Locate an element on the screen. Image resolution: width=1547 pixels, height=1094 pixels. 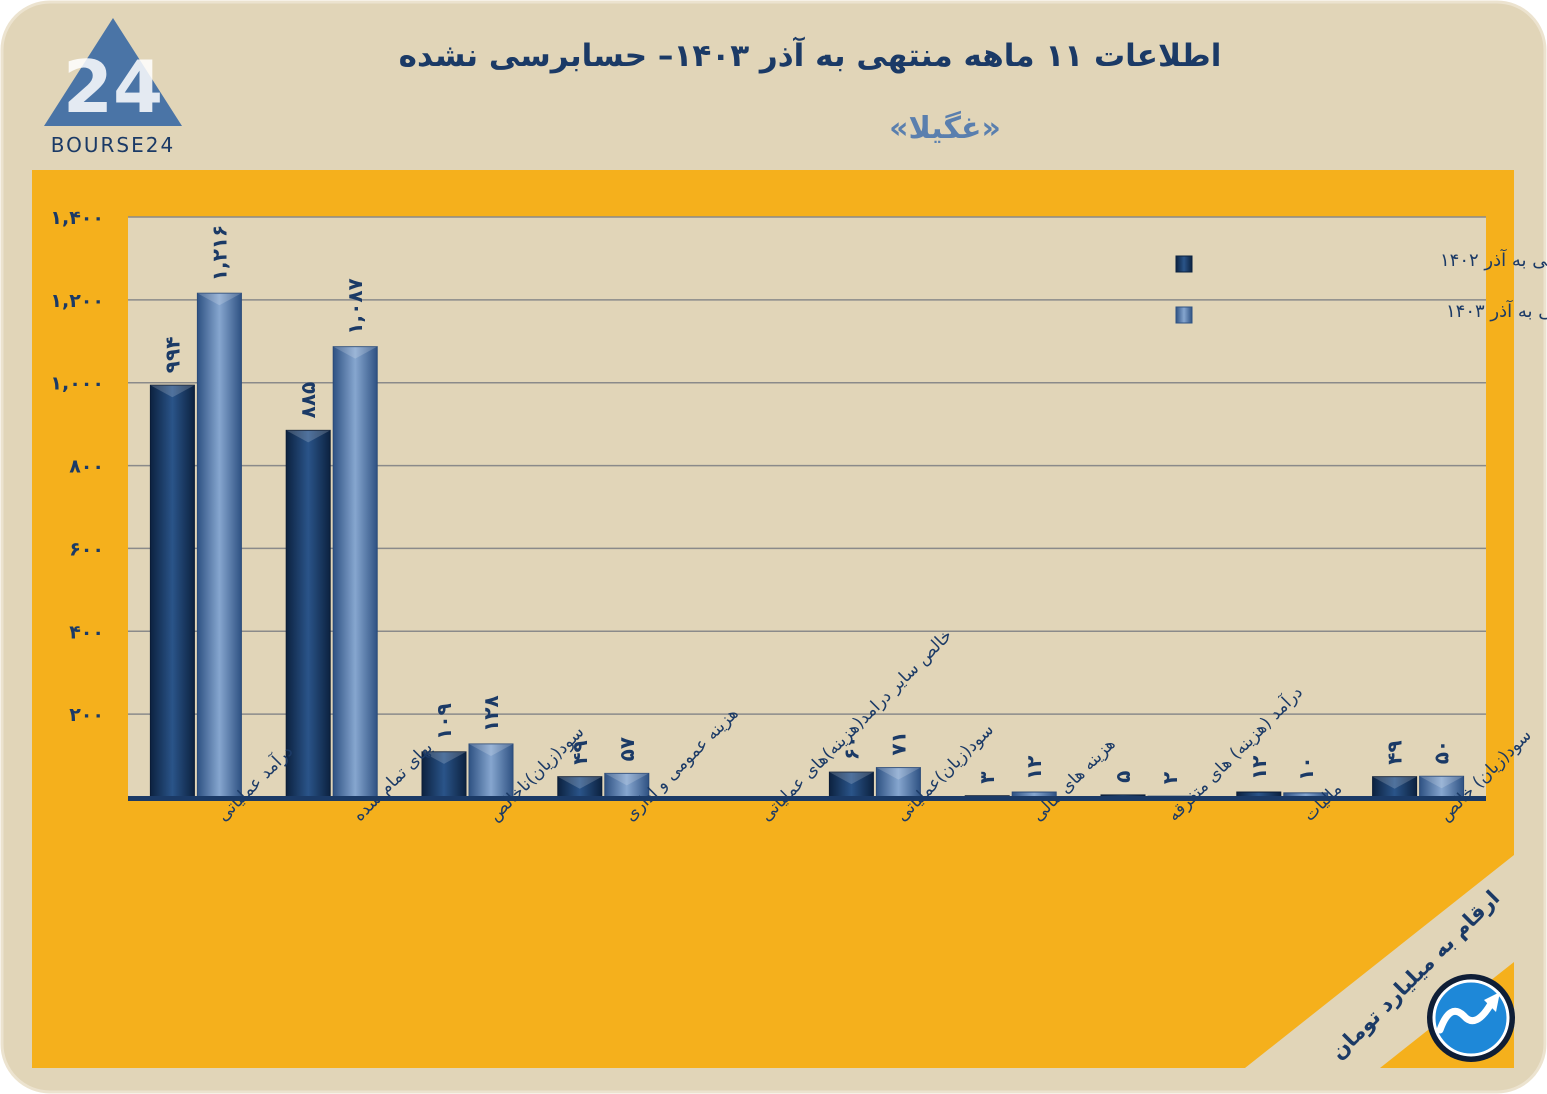
data-label: ۱,۰۸۷ is located at coordinates (355, 306).